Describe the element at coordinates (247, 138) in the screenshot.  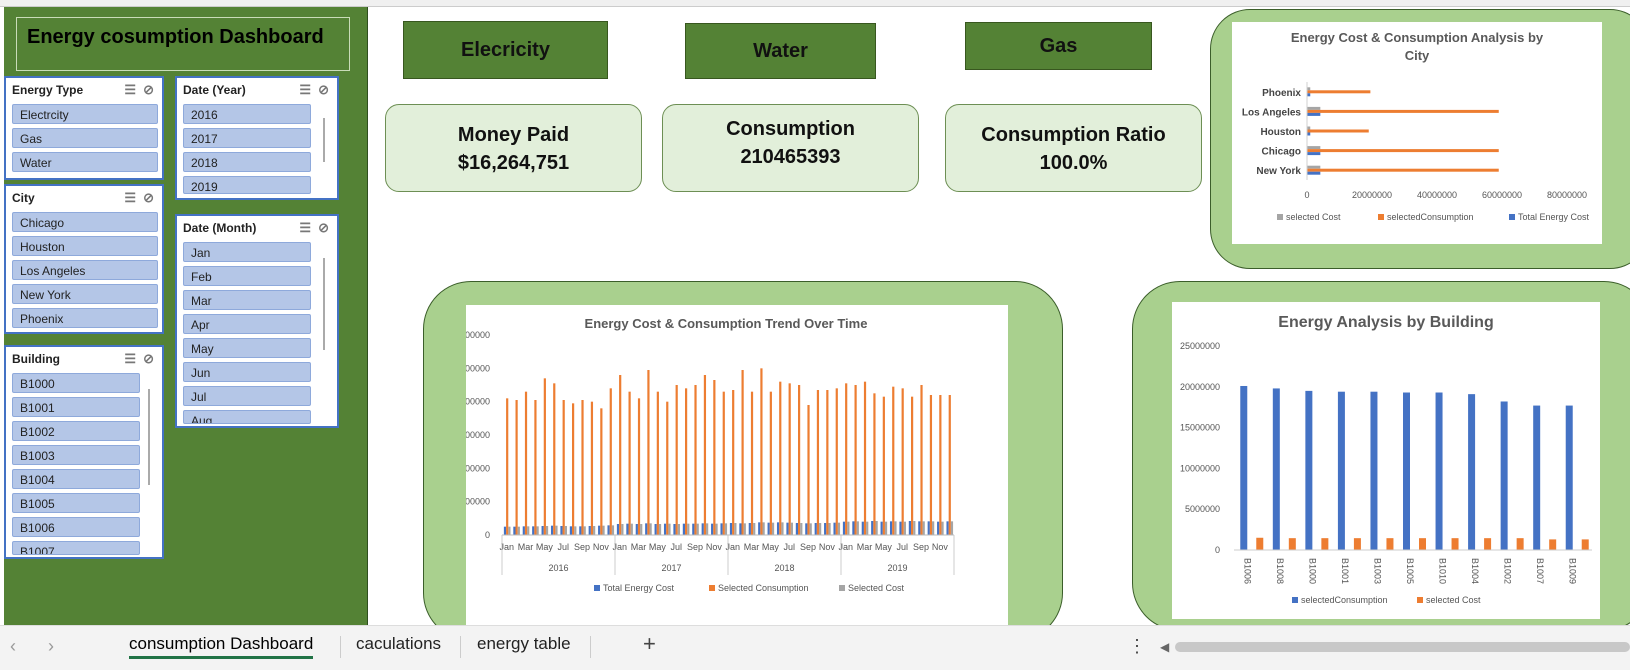
I see `slicer-item: 2017` at that location.